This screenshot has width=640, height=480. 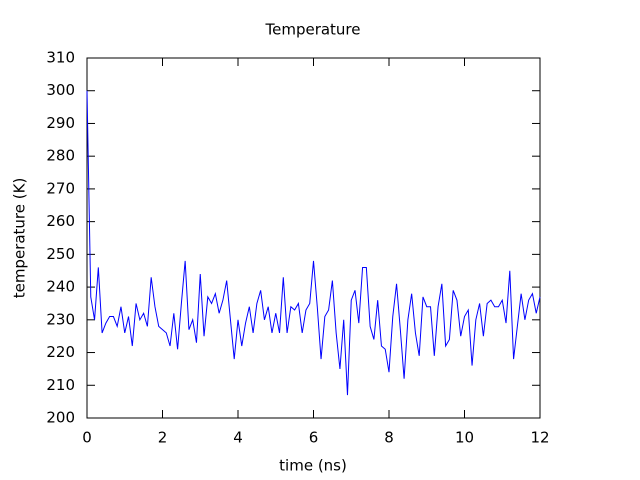 I want to click on y-tick-label: 240, so click(x=60, y=287).